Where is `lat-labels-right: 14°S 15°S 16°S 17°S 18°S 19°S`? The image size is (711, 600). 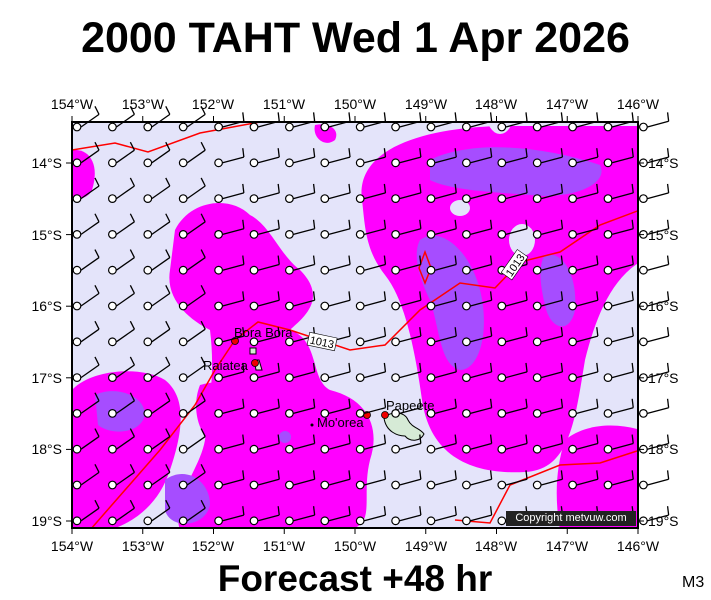 lat-labels-right: 14°S 15°S 16°S 17°S 18°S 19°S is located at coordinates (663, 342).